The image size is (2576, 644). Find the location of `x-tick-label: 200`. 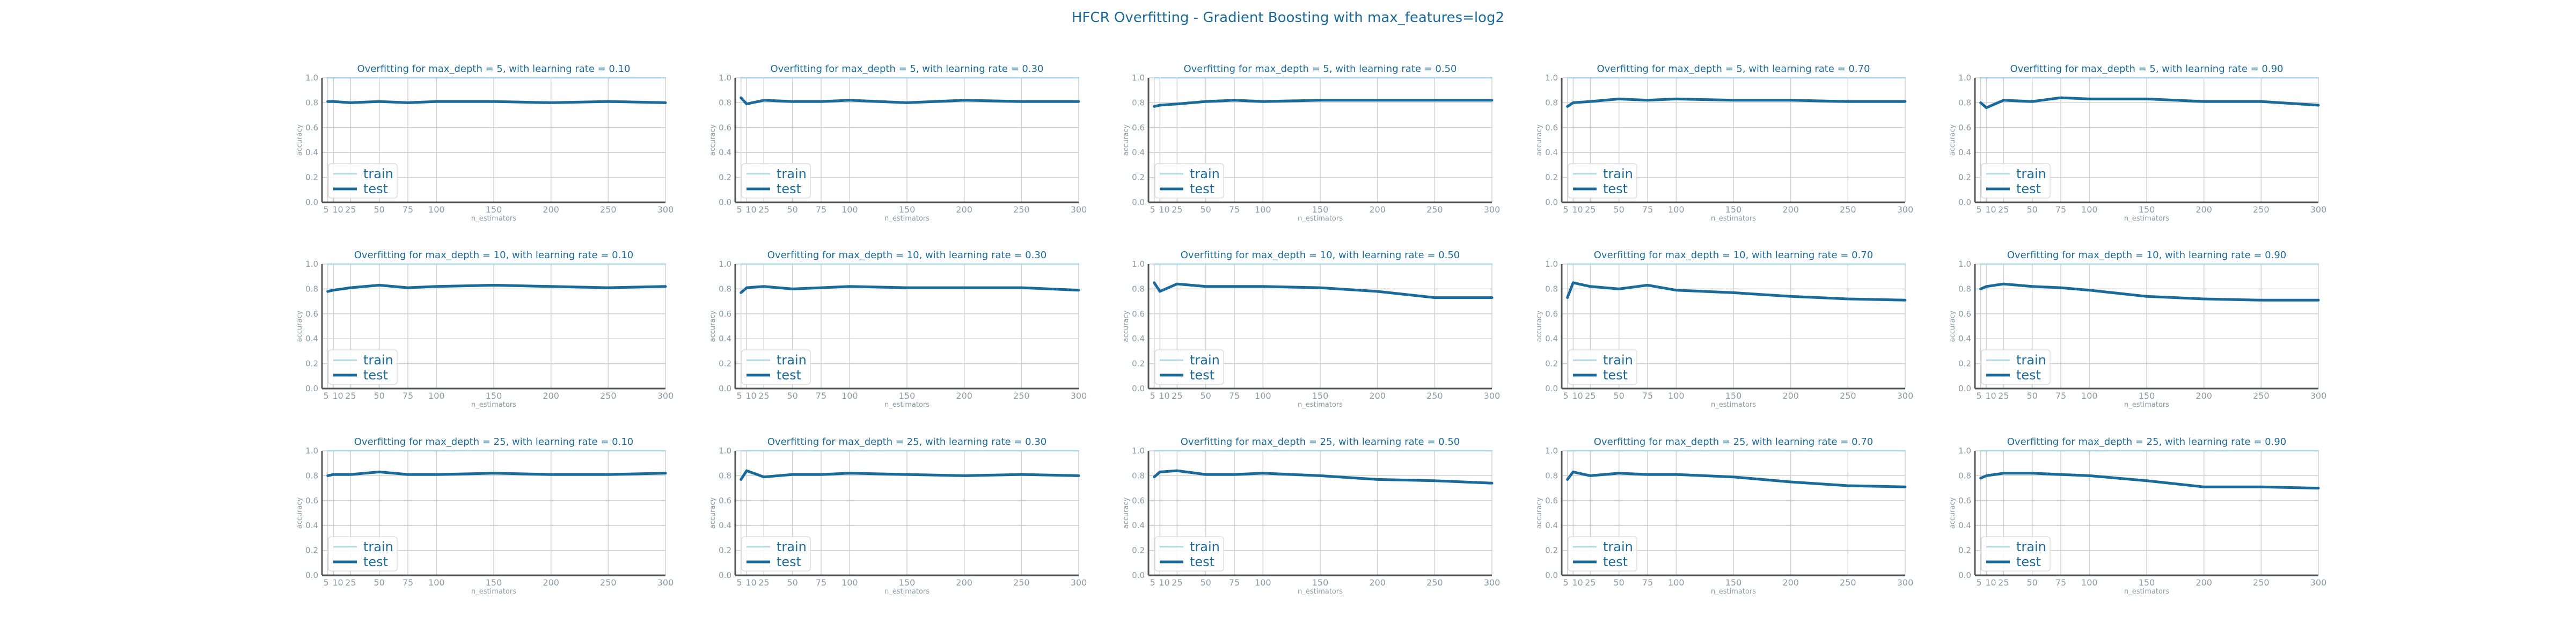

x-tick-label: 200 is located at coordinates (964, 396).